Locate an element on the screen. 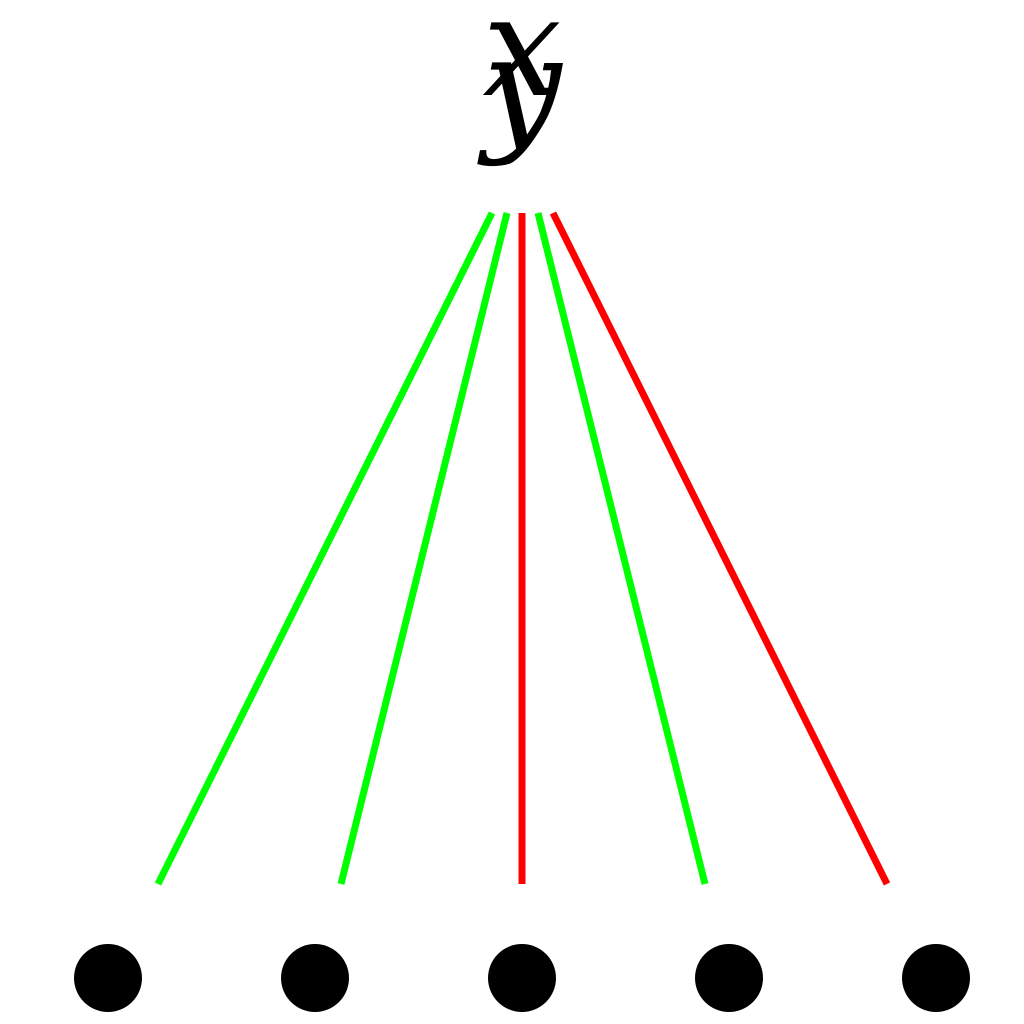 The image size is (1024, 1024). leaf-nodes is located at coordinates (522, 978).